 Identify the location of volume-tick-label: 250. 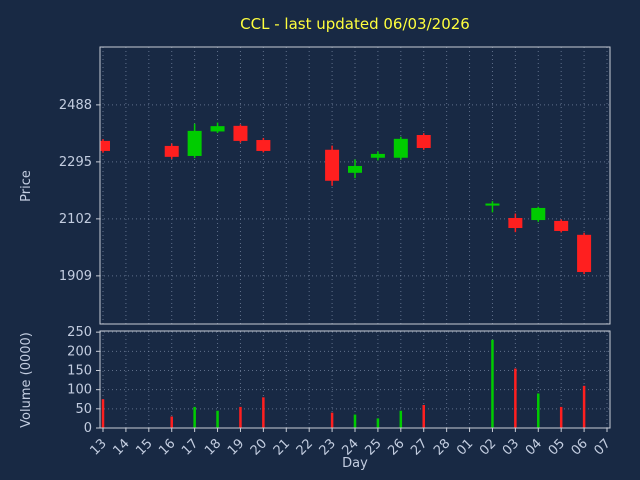
(79, 332).